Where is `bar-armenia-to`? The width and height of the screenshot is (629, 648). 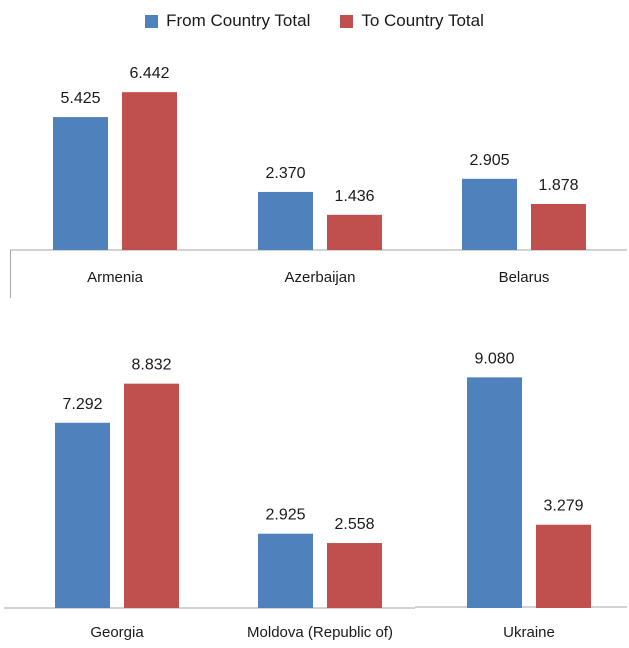 bar-armenia-to is located at coordinates (149, 171).